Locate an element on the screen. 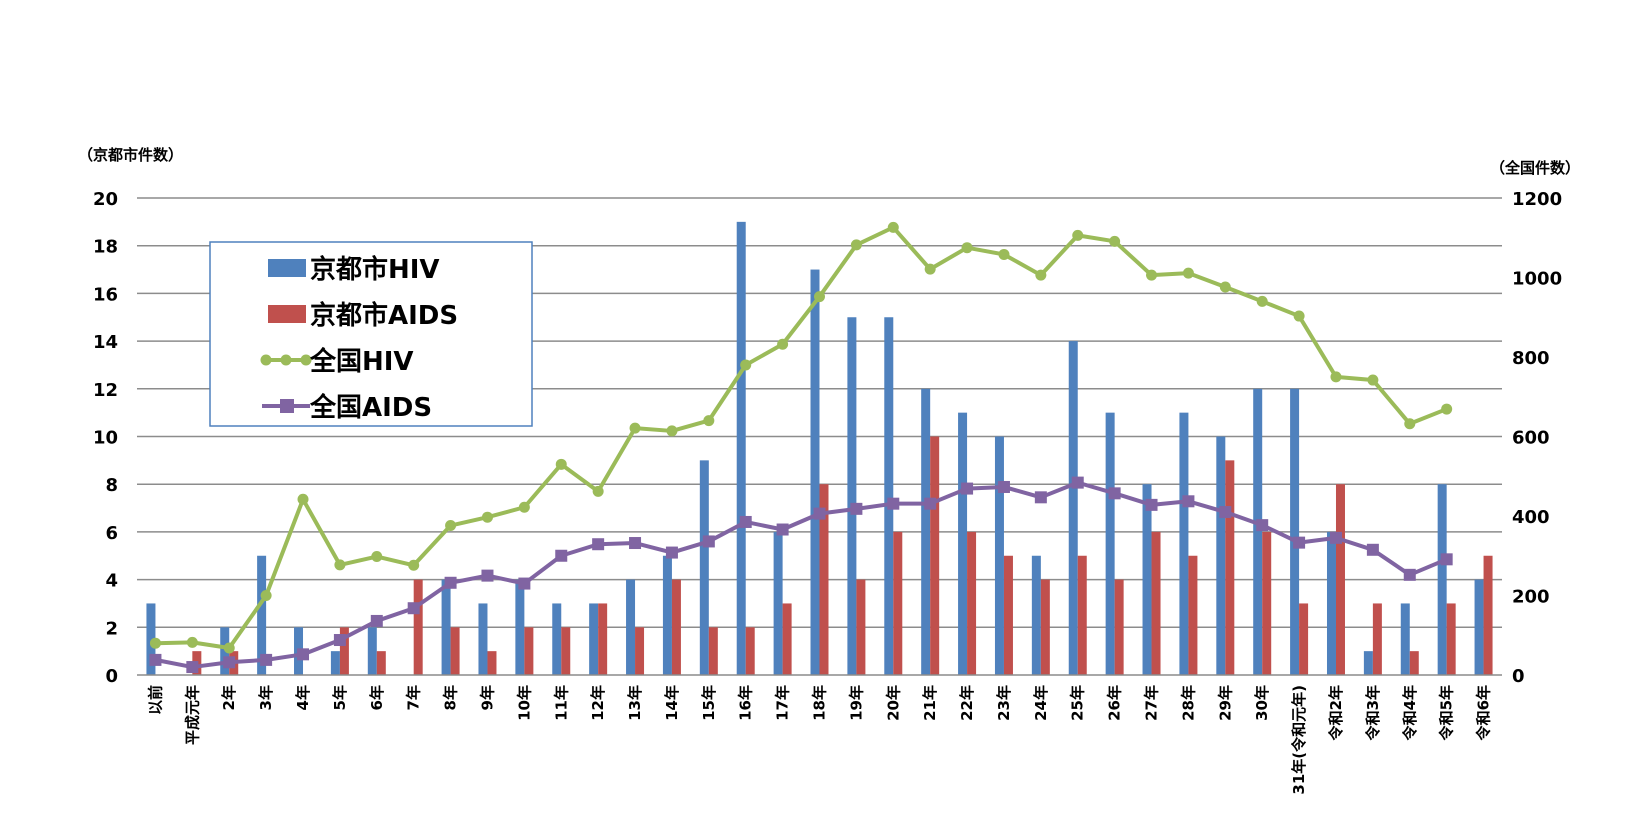  category-label: 16年 is located at coordinates (746, 703).